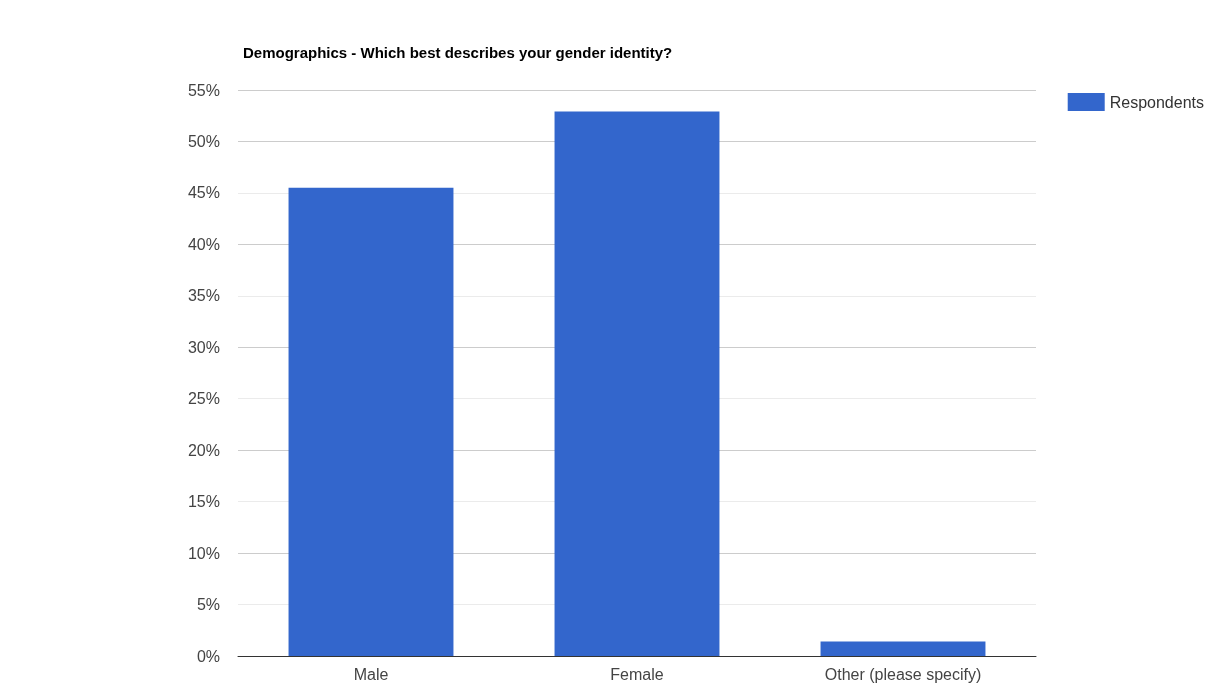  I want to click on y-tick-label: 10%, so click(203, 553).